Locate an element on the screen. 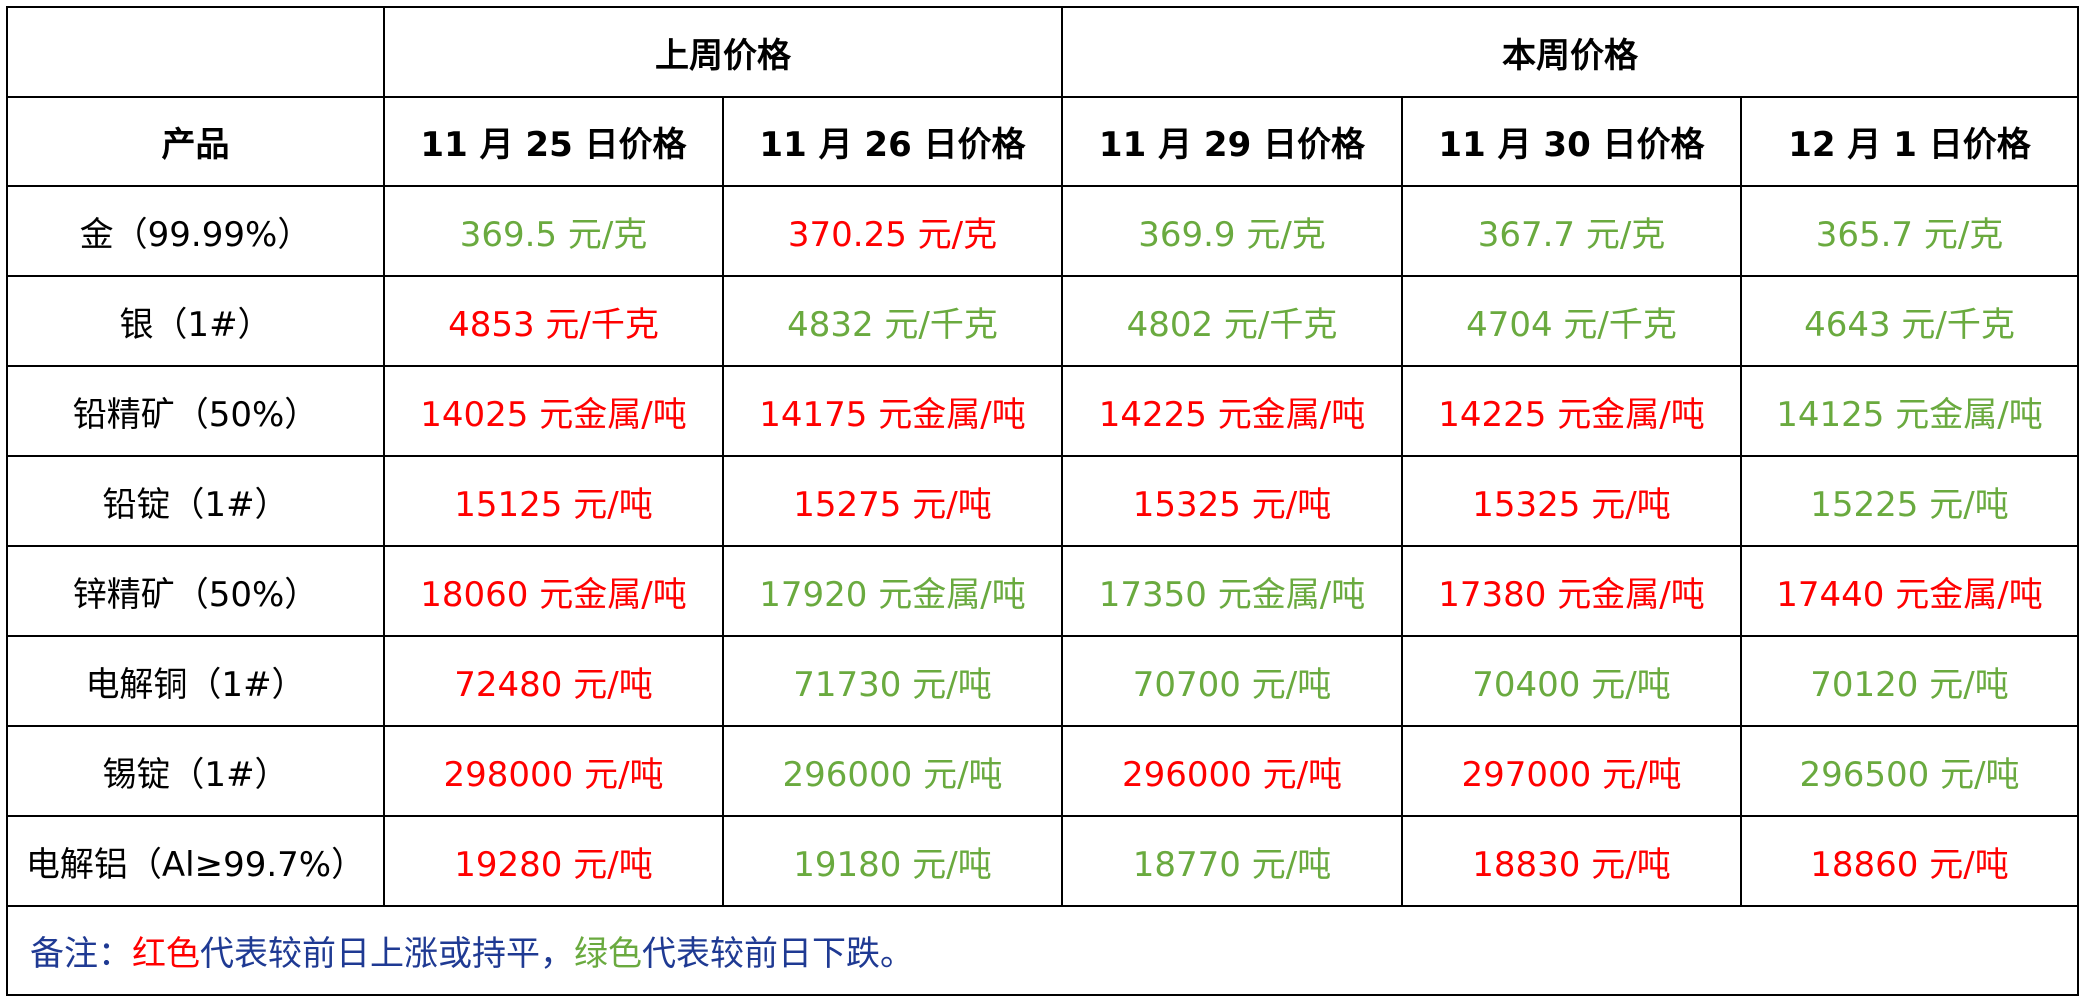 This screenshot has height=1005, width=2084. price-cell: 70400 元/吨 is located at coordinates (1571, 681).